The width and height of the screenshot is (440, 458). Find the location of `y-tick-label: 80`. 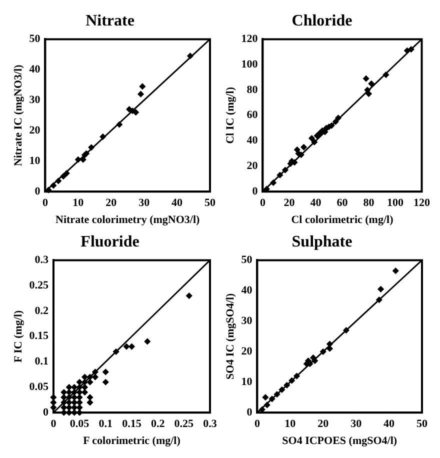

y-tick-label: 80 is located at coordinates (252, 90).